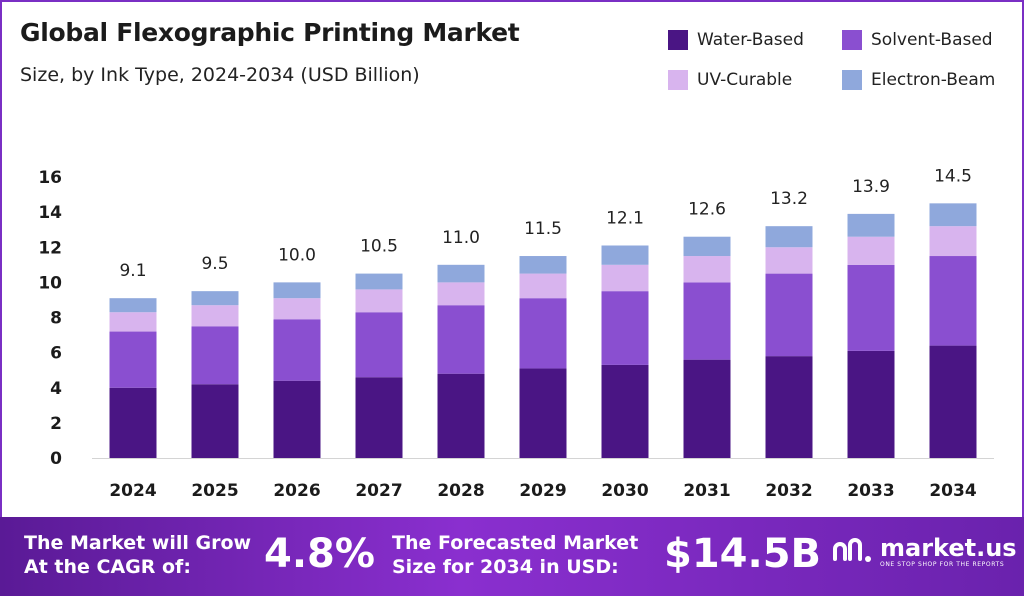 Image resolution: width=1024 pixels, height=596 pixels. Describe the element at coordinates (215, 355) in the screenshot. I see `bar-segment-solvent-based-2025` at that location.